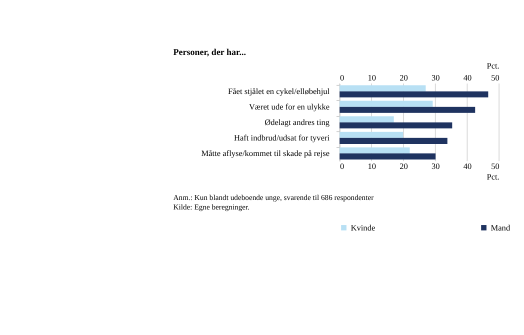  I want to click on text: Anm.: Kun blandt udeboende unge, svarende til 686 respondenter, so click(273, 197).